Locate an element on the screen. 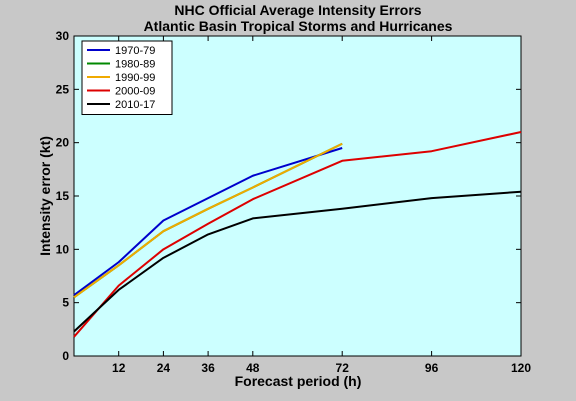  legend-entry: 2000-09 is located at coordinates (135, 92).